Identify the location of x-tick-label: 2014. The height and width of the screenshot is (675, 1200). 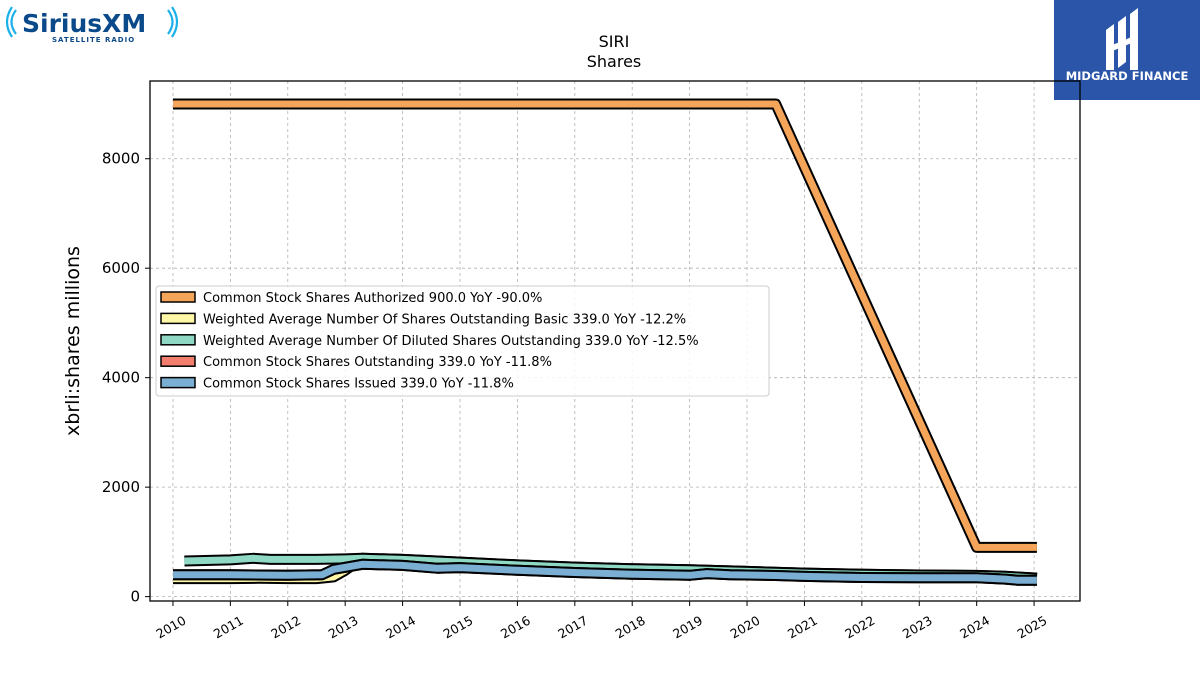
(400, 627).